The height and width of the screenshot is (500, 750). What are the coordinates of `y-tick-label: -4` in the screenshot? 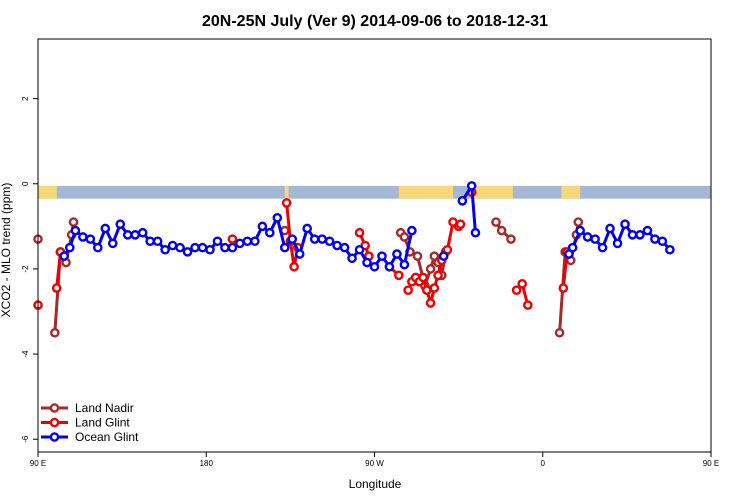 It's located at (25, 354).